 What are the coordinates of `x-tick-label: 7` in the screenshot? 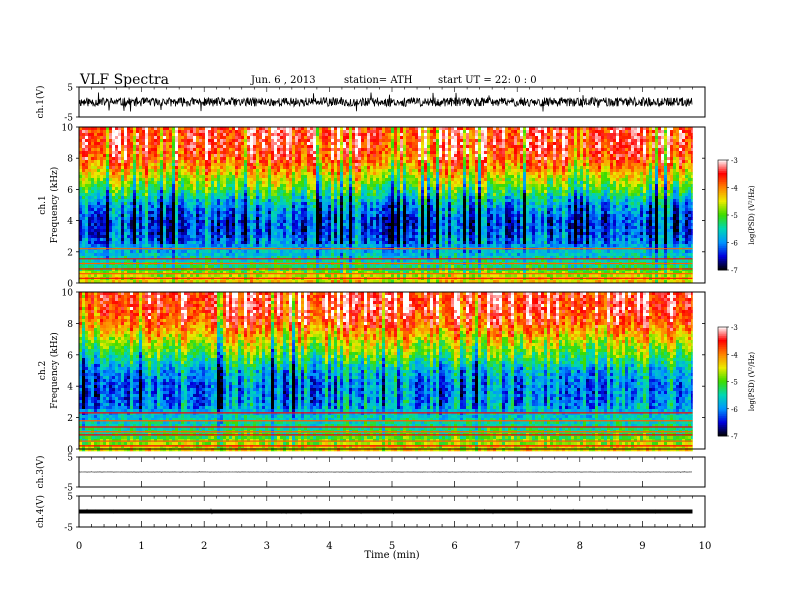 It's located at (517, 546).